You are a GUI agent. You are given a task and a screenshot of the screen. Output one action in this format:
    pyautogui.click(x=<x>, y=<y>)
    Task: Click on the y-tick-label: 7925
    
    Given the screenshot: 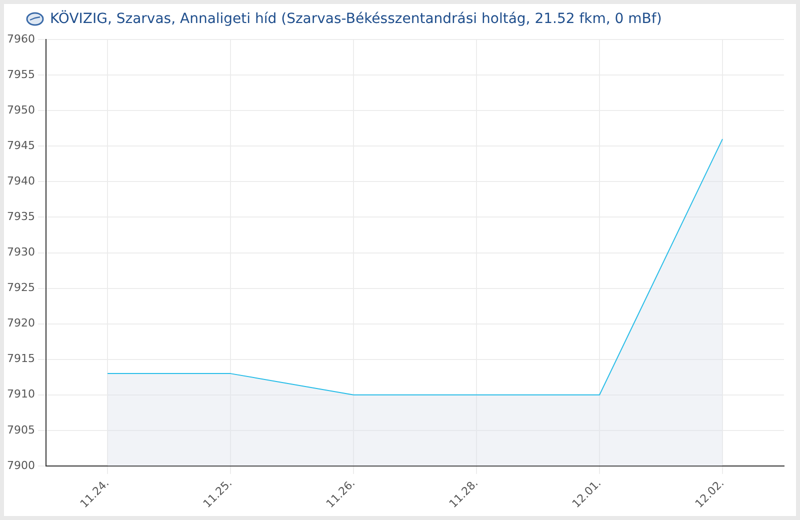 What is the action you would take?
    pyautogui.click(x=20, y=287)
    